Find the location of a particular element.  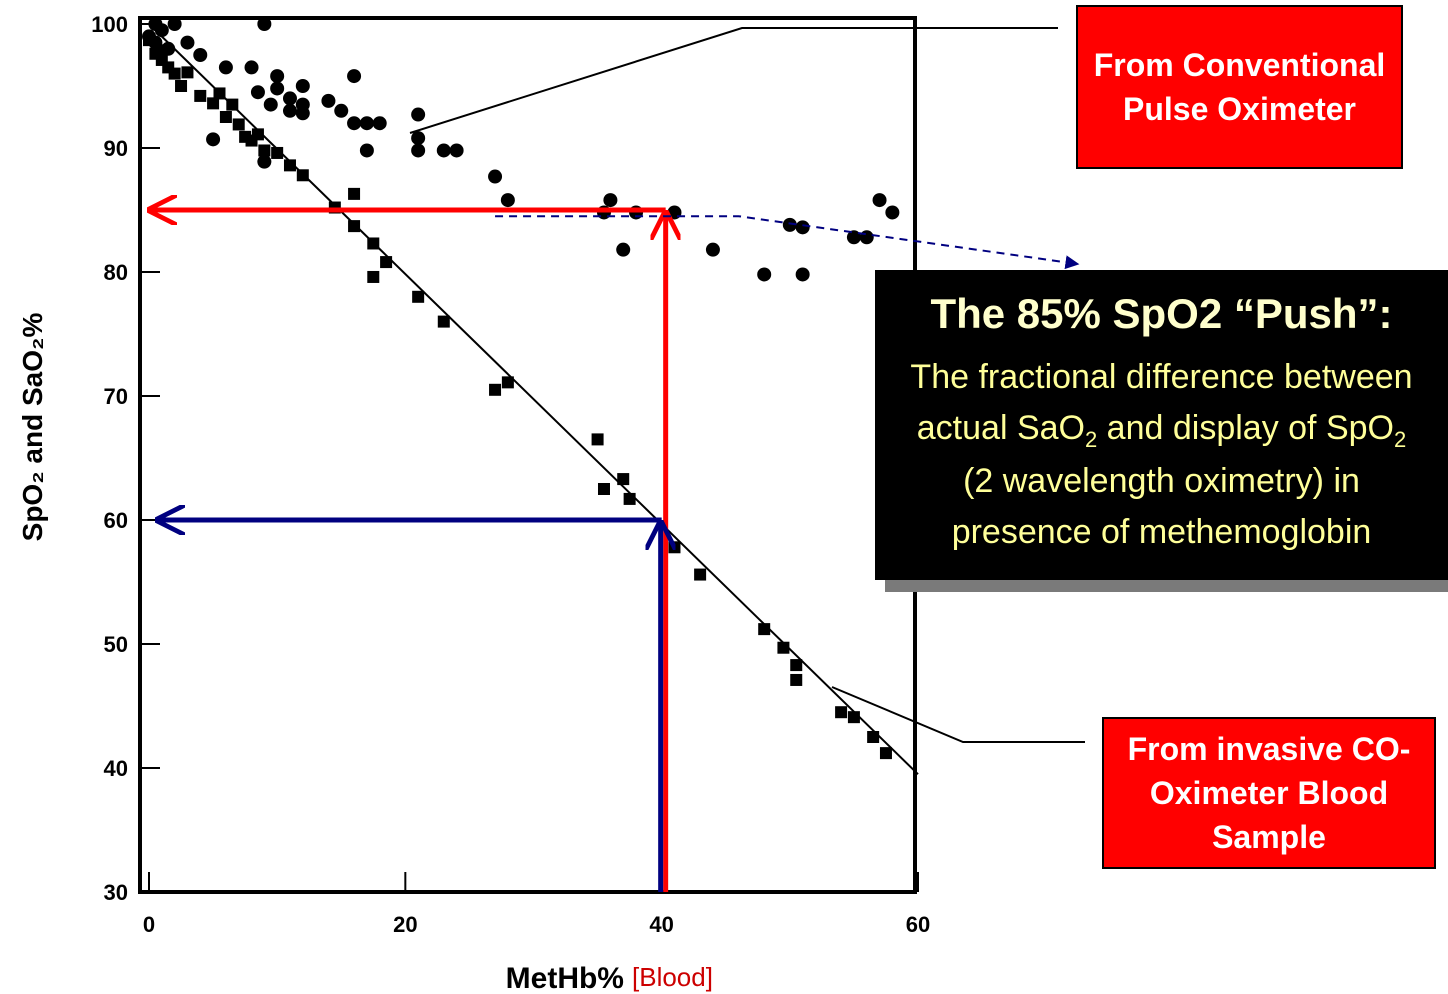

push-line-4: presence of methemoglobin is located at coordinates (1161, 531).